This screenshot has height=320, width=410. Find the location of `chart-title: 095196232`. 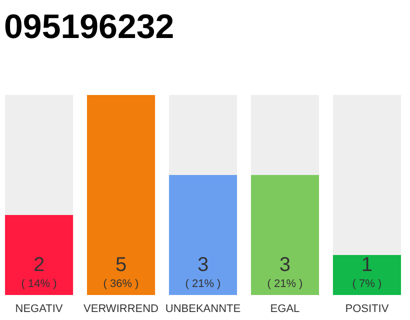

chart-title: 095196232 is located at coordinates (89, 27).